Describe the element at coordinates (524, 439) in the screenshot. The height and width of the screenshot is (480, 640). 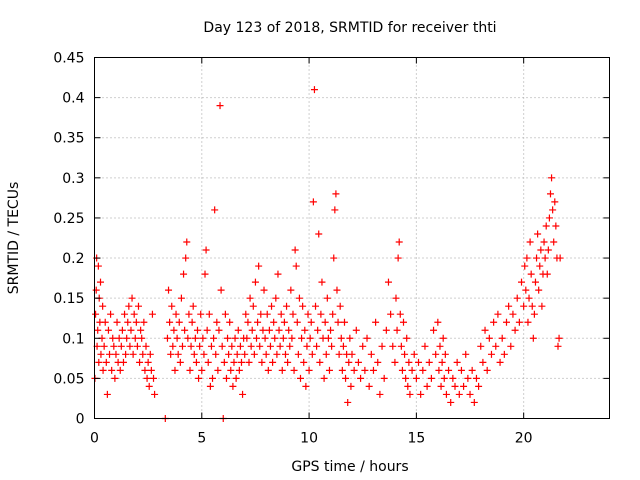
I see `x-tick-label: 20` at that location.